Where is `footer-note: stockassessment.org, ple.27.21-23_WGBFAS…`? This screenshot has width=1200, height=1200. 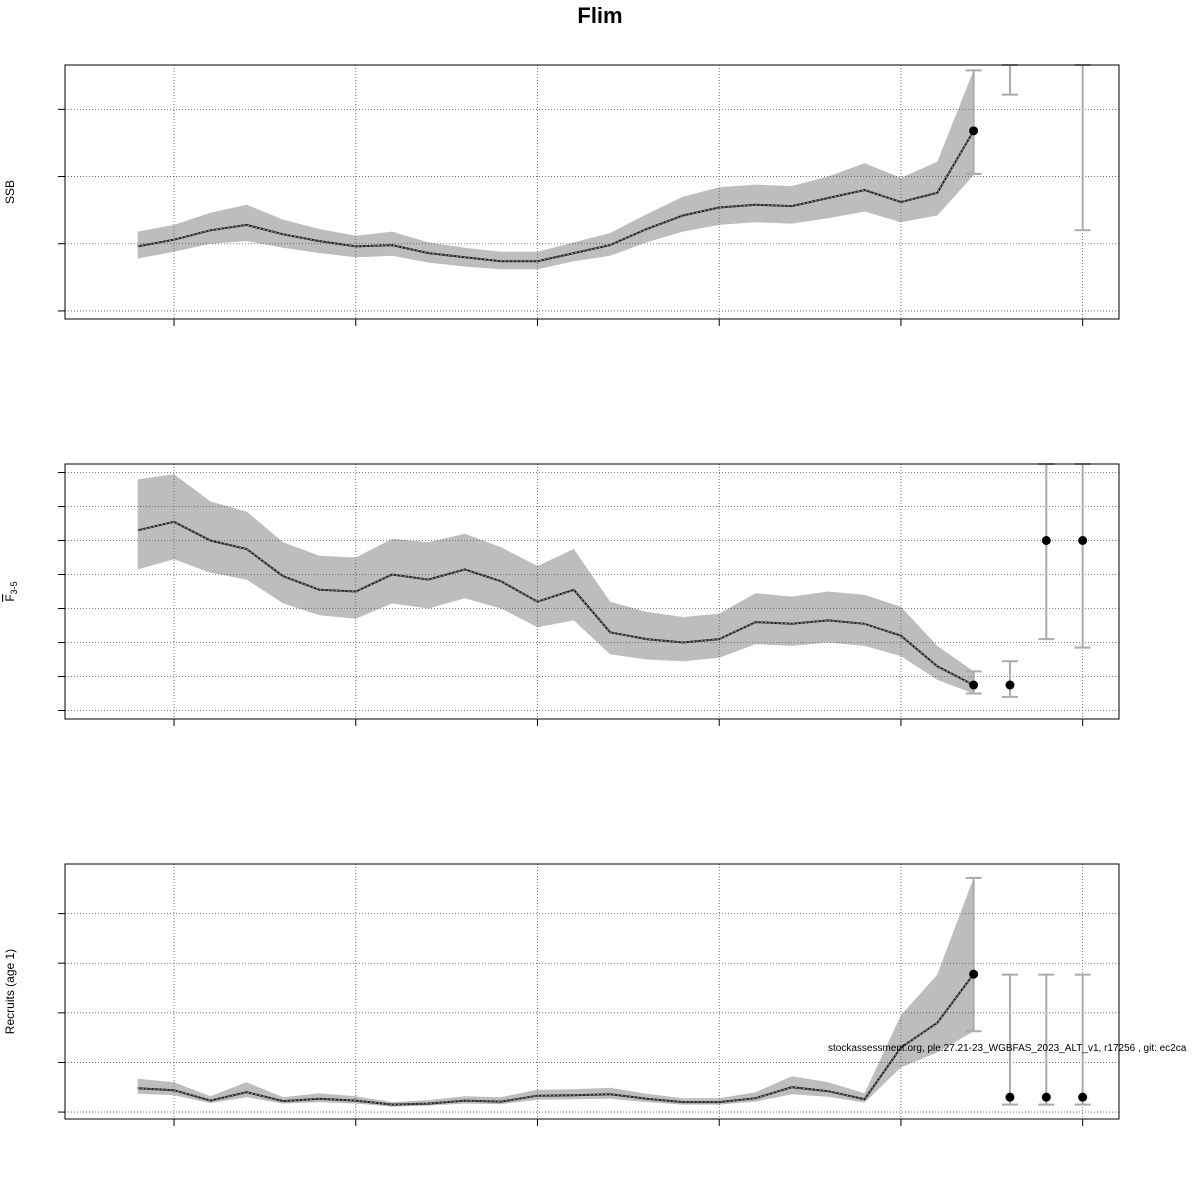
footer-note: stockassessment.org, ple.27.21-23_WGBFAS… is located at coordinates (1007, 1048).